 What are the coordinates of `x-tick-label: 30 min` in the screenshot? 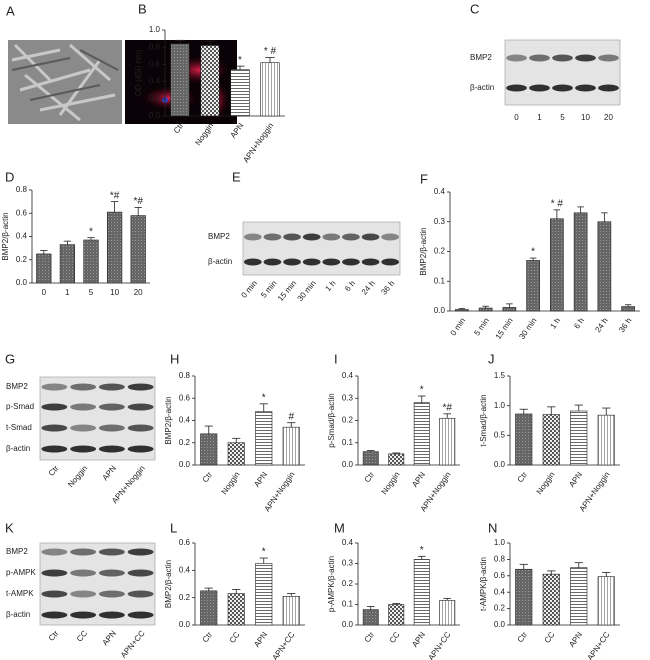 It's located at (527, 328).